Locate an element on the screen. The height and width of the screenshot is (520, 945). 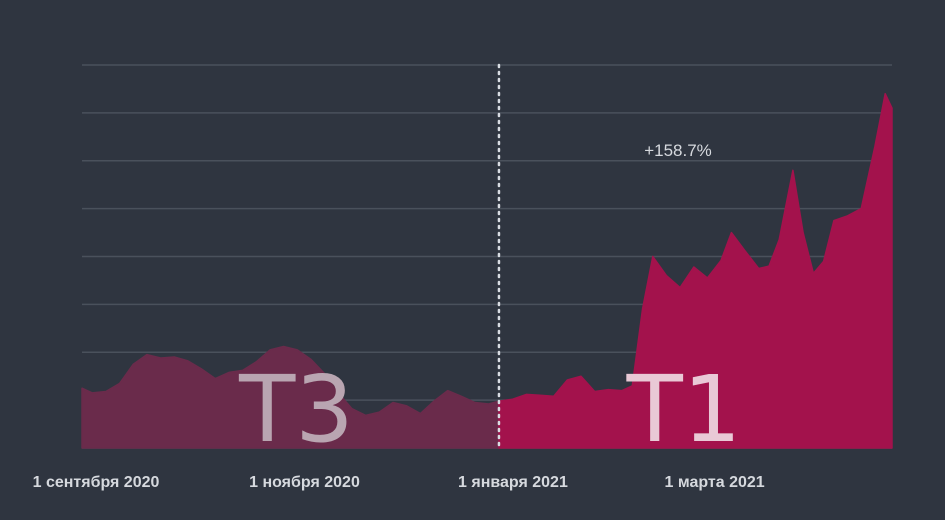
x-tick-label-1: 1 сентября 2020 is located at coordinates (96, 482).